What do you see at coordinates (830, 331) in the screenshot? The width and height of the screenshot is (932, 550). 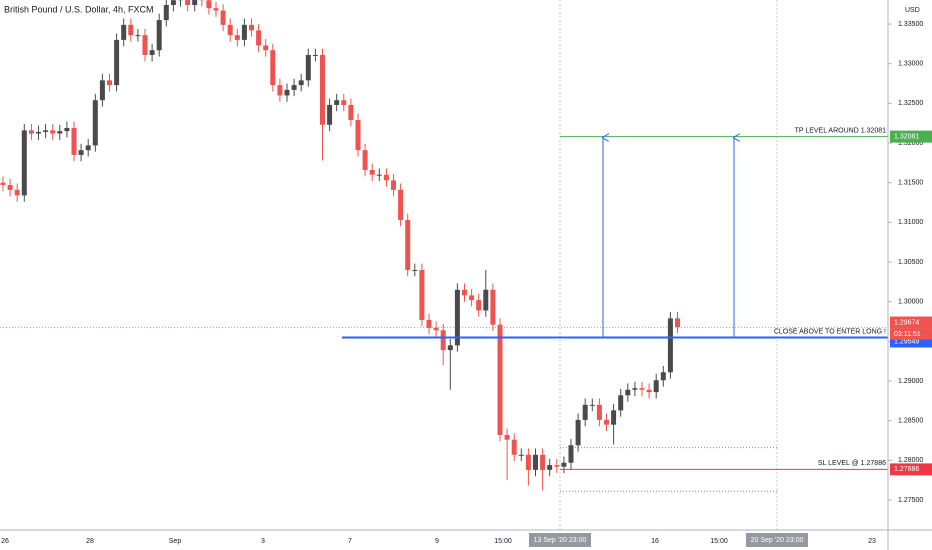 I see `level-label: CLOSE ABOVE TO ENTER LONG !` at bounding box center [830, 331].